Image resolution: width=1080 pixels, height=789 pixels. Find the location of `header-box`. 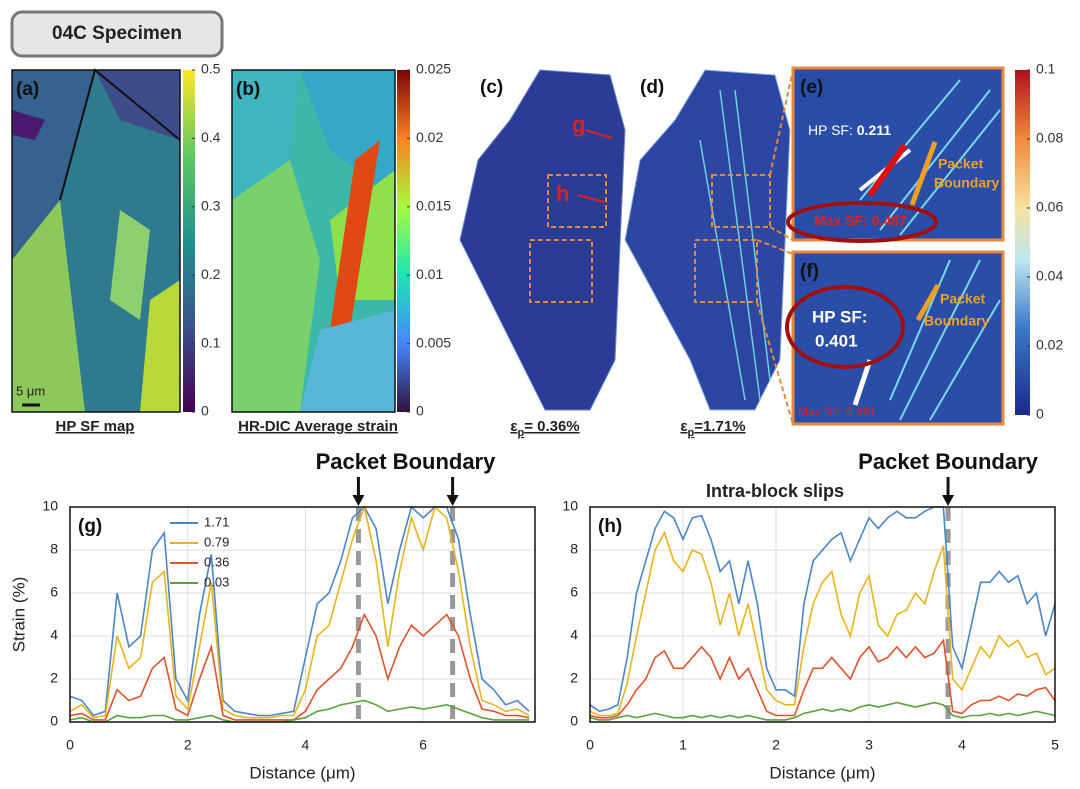

header-box is located at coordinates (117, 34).